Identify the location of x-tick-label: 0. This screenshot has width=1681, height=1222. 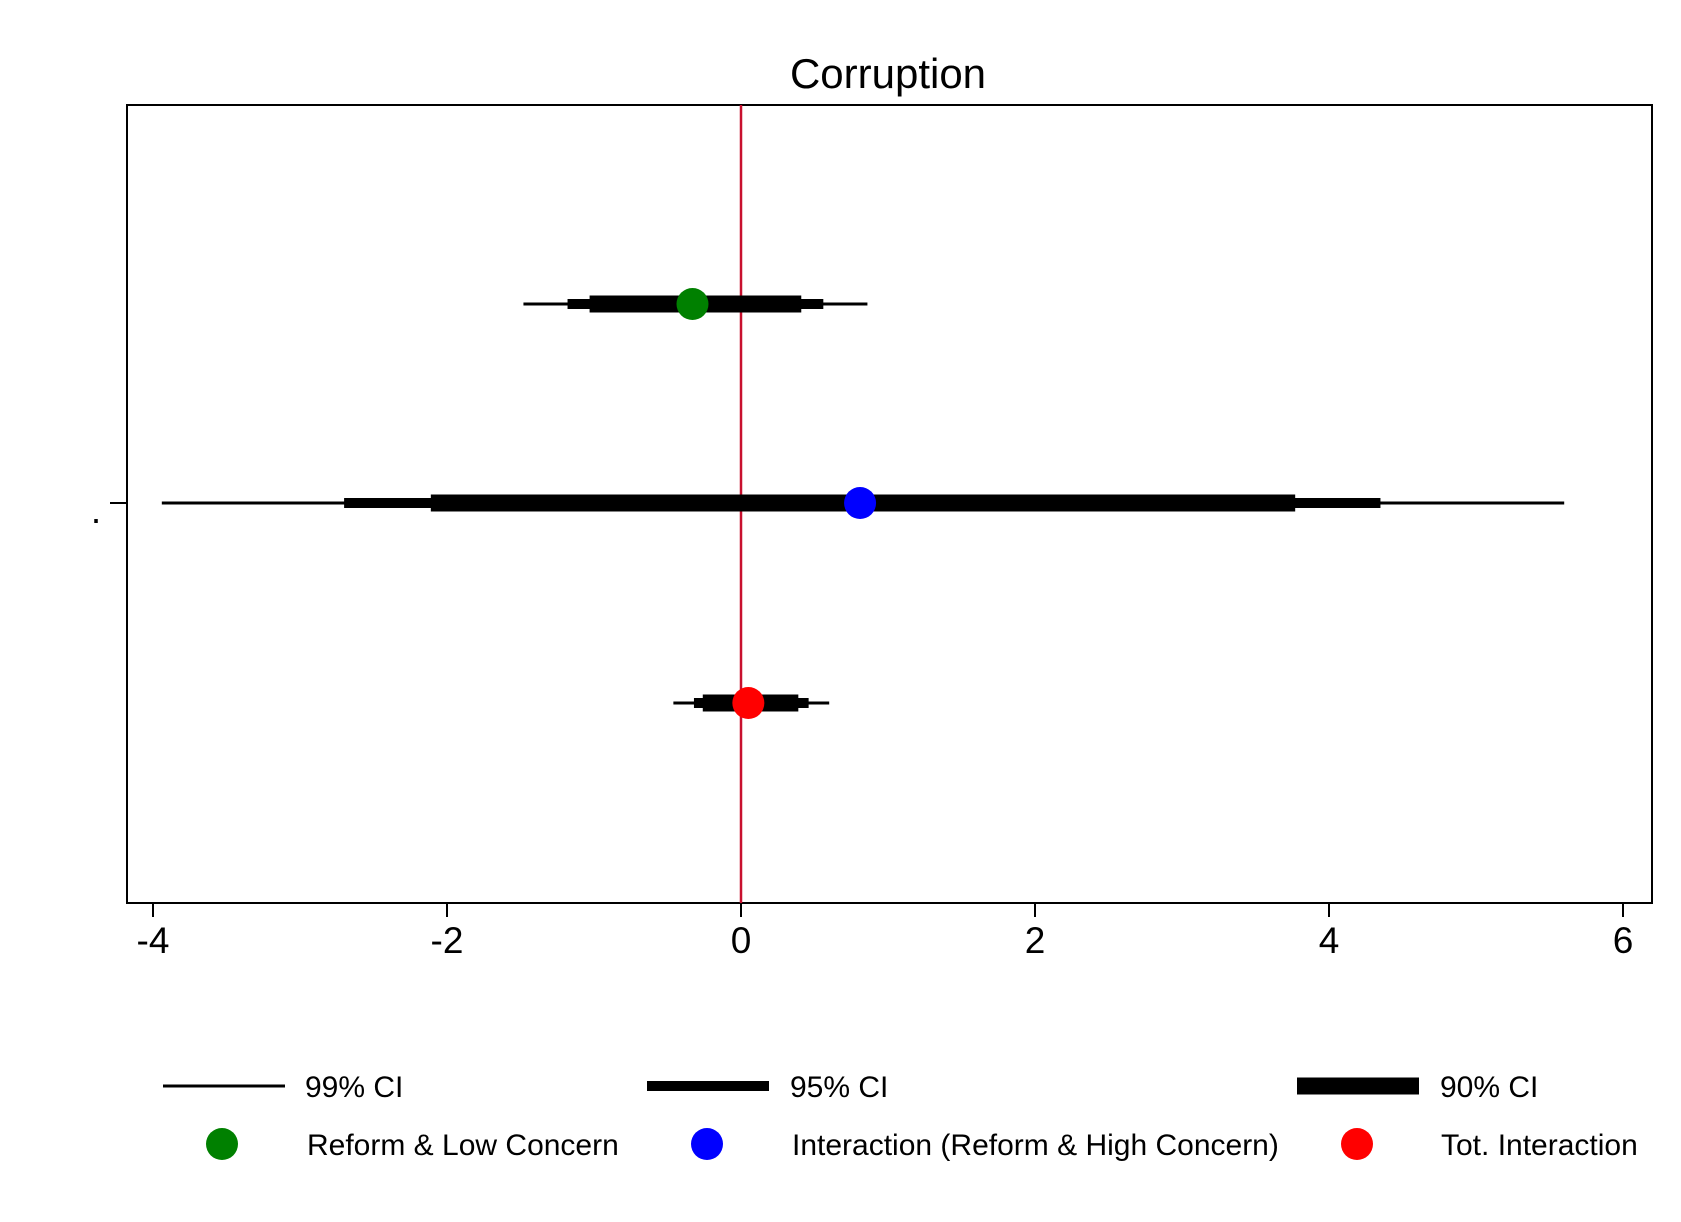
(741, 940).